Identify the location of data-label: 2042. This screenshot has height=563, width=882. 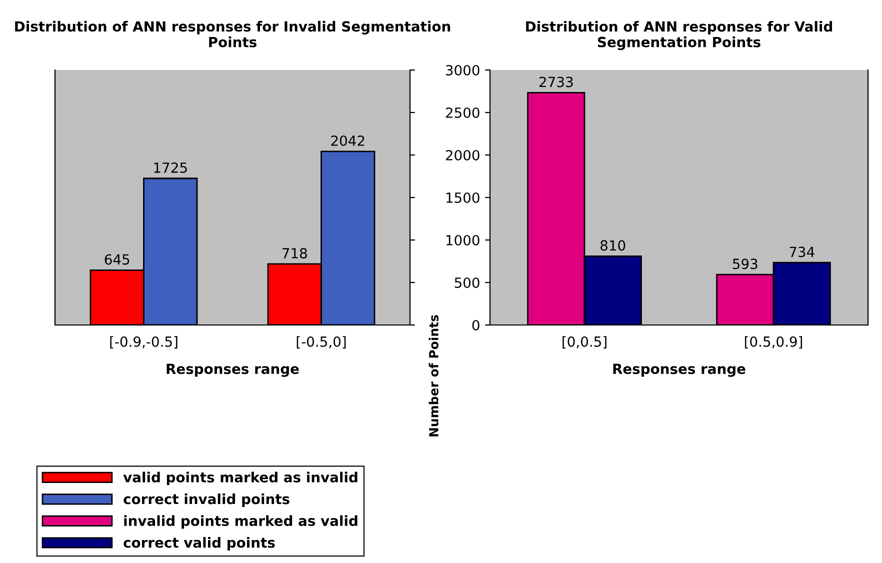
(347, 140).